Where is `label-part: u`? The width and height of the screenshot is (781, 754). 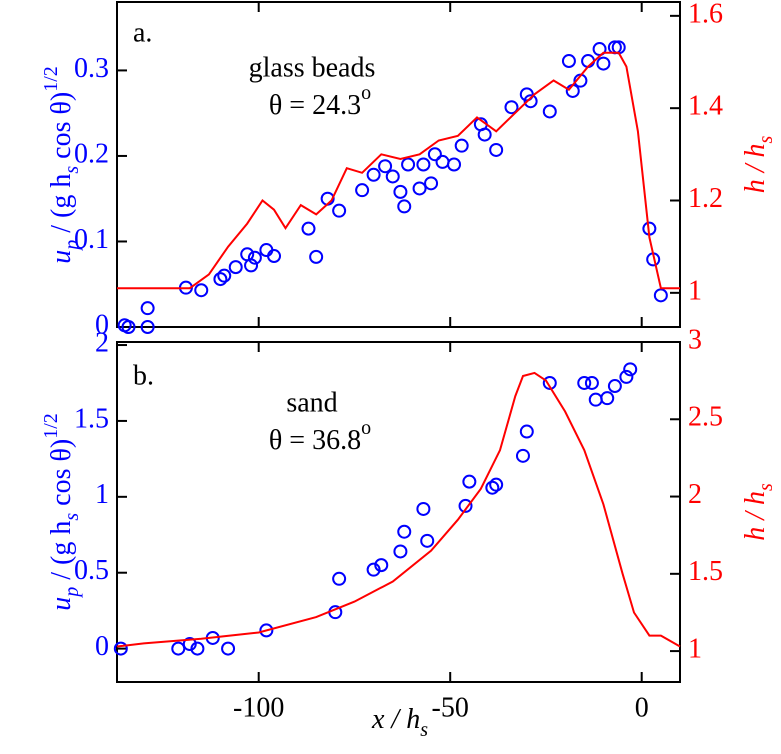
label-part: u is located at coordinates (61, 257).